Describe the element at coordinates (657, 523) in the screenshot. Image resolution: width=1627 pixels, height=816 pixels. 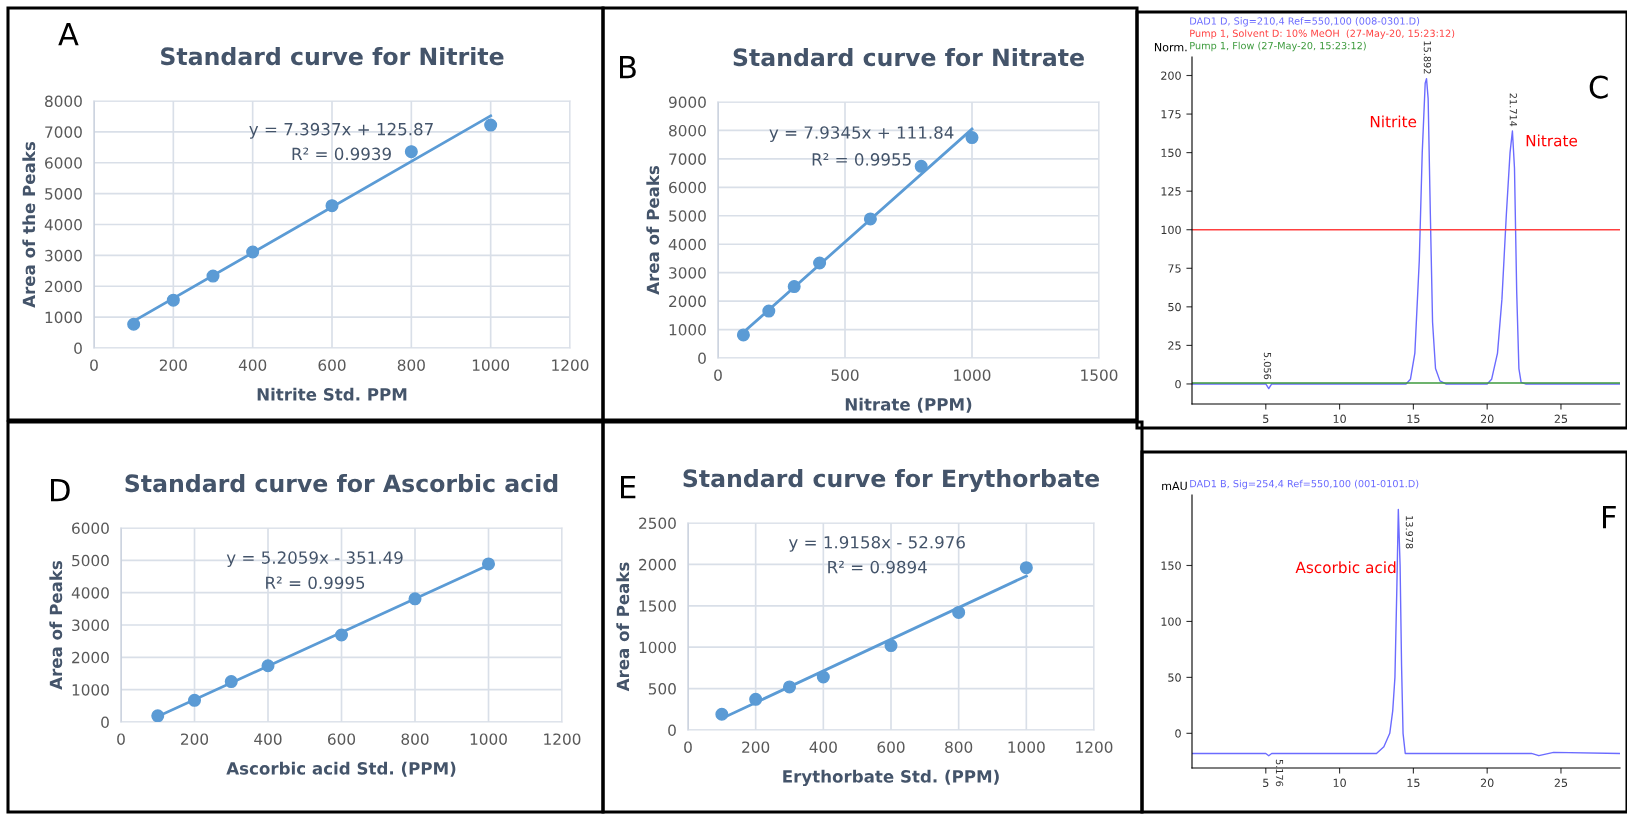
I see `y-tick-label: 2500` at that location.